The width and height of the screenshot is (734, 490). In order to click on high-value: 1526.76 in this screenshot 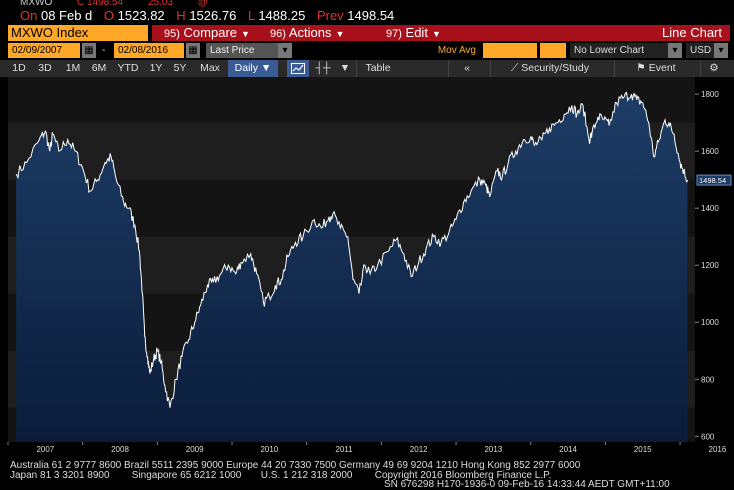, I will do `click(213, 15)`.